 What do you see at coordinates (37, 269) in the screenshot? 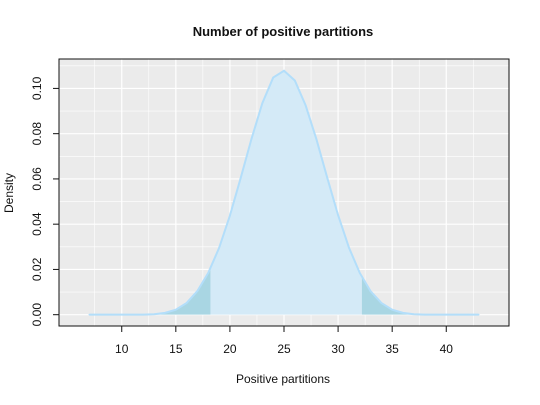
I see `y-tick-label: 0.02` at bounding box center [37, 269].